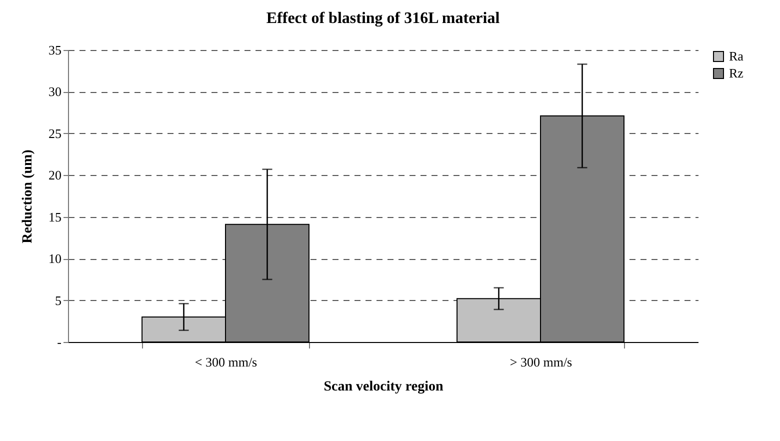  Describe the element at coordinates (55, 258) in the screenshot. I see `y-tick-label: 10` at that location.